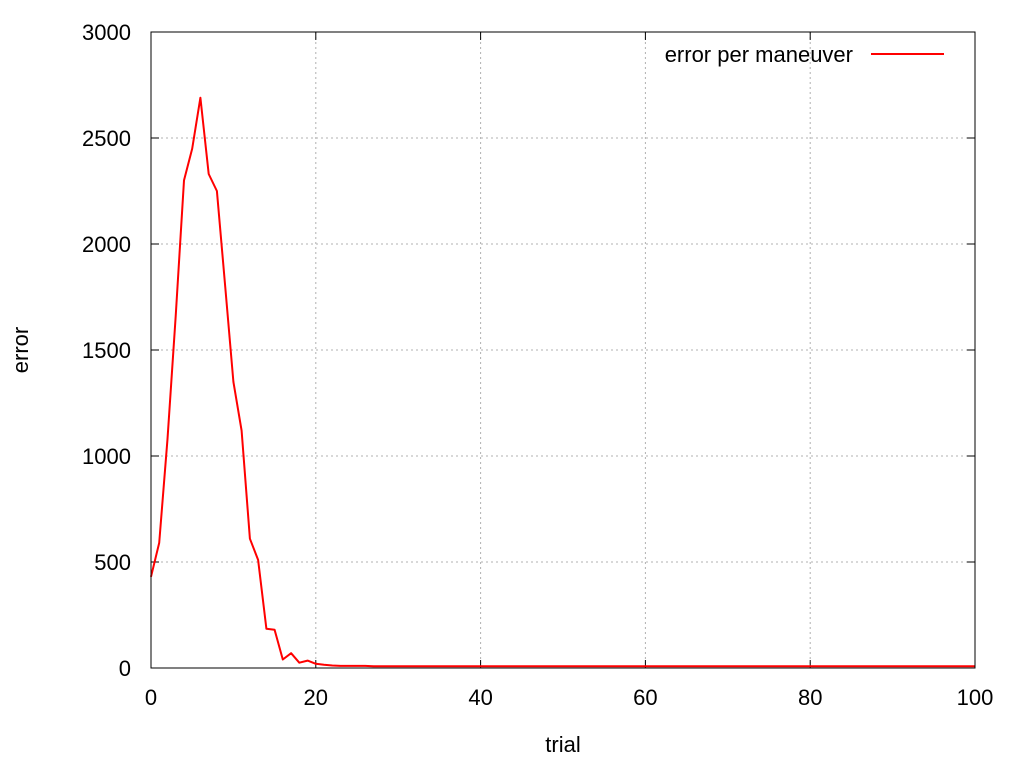 This screenshot has width=1024, height=768. What do you see at coordinates (106, 32) in the screenshot?
I see `y-tick-label: 3000` at bounding box center [106, 32].